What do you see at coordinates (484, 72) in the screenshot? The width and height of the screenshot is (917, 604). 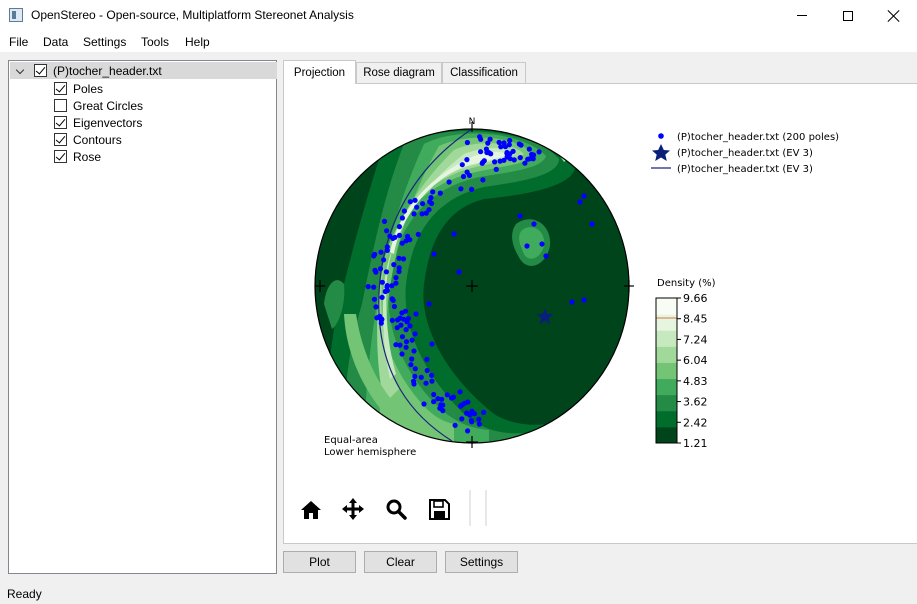 I see `tab-classification: Classification` at bounding box center [484, 72].